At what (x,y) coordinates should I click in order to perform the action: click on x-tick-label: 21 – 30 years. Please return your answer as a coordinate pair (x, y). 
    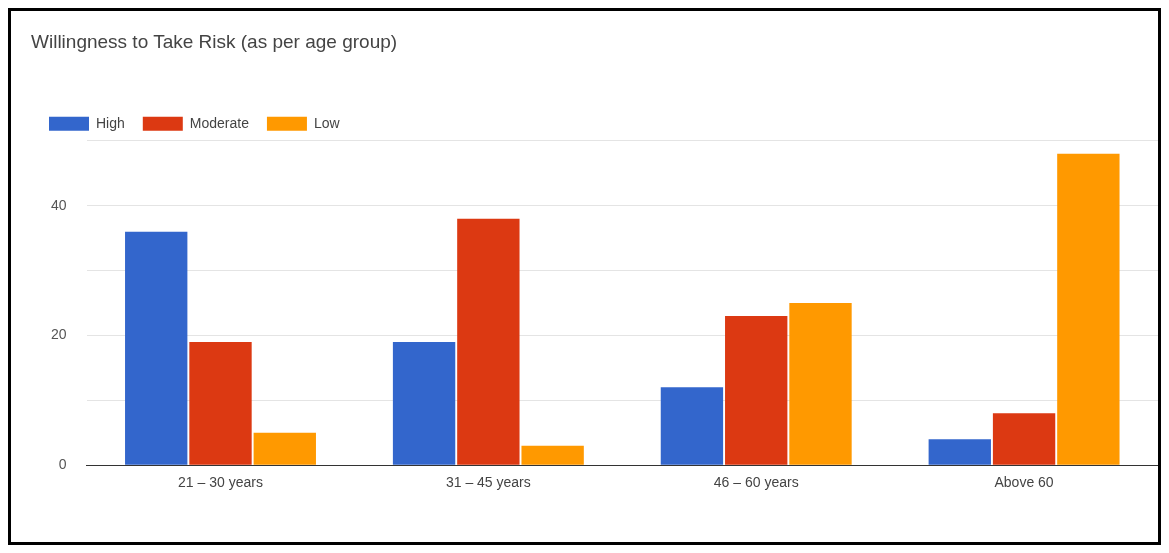
    Looking at the image, I should click on (220, 482).